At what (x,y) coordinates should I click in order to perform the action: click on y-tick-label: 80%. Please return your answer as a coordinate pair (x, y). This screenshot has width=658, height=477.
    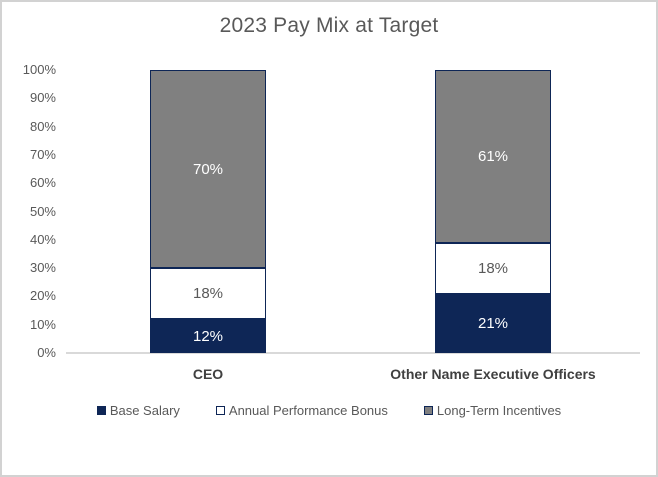
    Looking at the image, I should click on (42, 126).